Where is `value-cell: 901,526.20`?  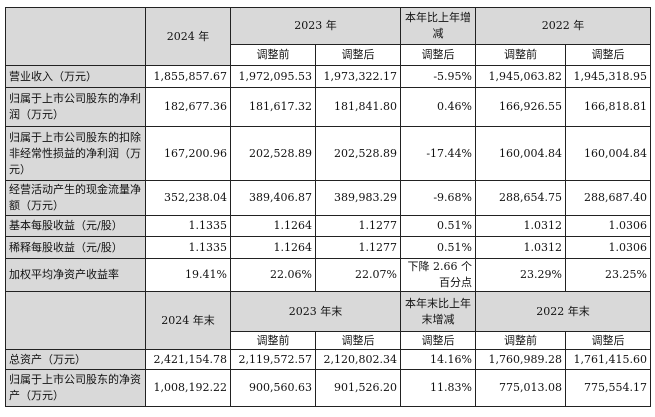
value-cell: 901,526.20 is located at coordinates (358, 388).